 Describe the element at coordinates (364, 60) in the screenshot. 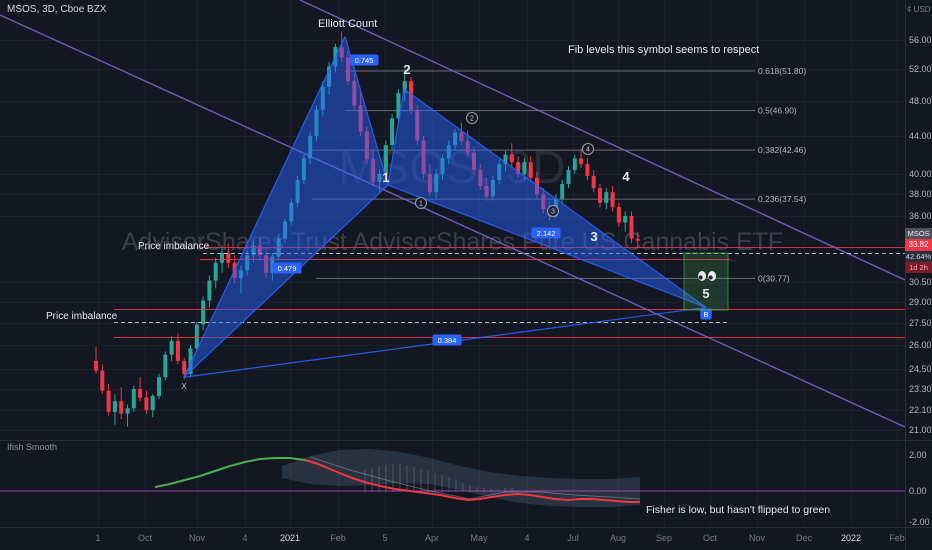

I see `svg-text: 0.745` at that location.